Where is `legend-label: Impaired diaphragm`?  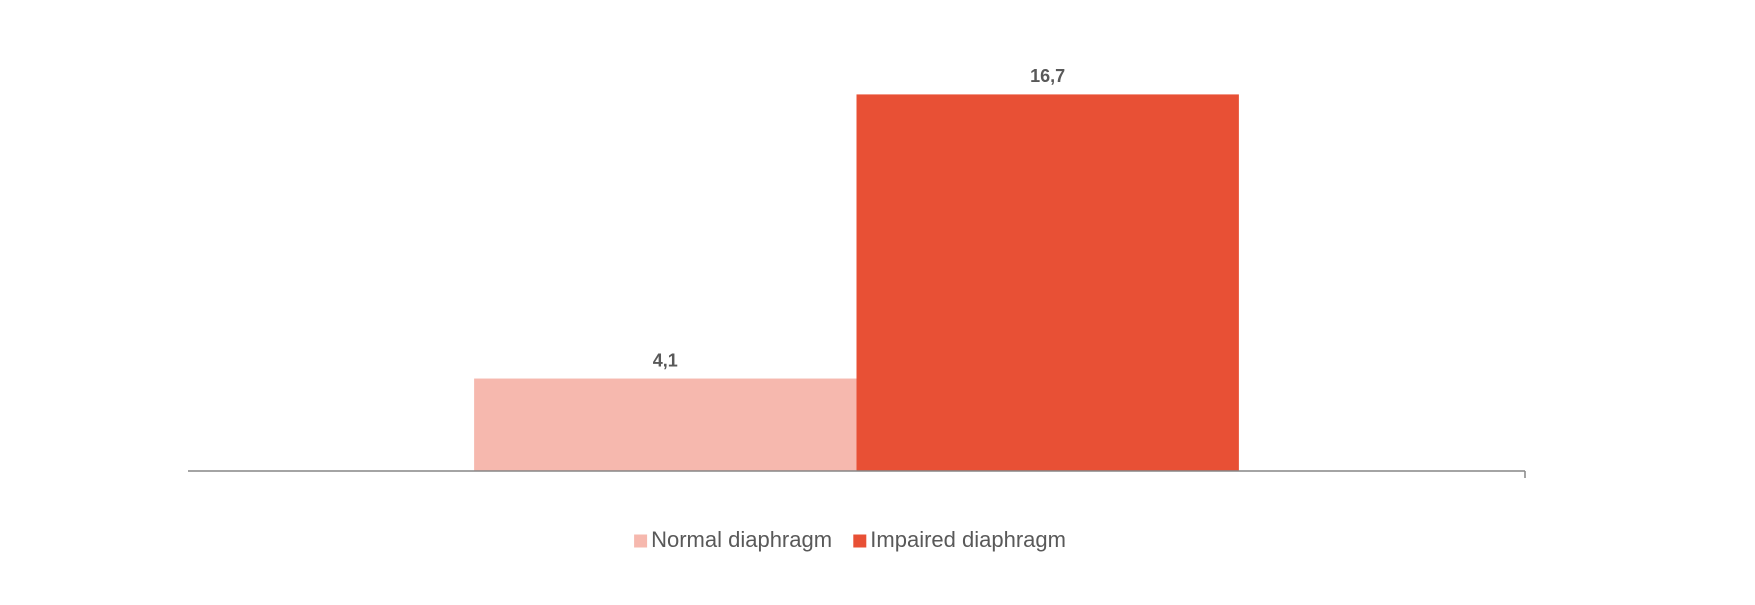
legend-label: Impaired diaphragm is located at coordinates (968, 539).